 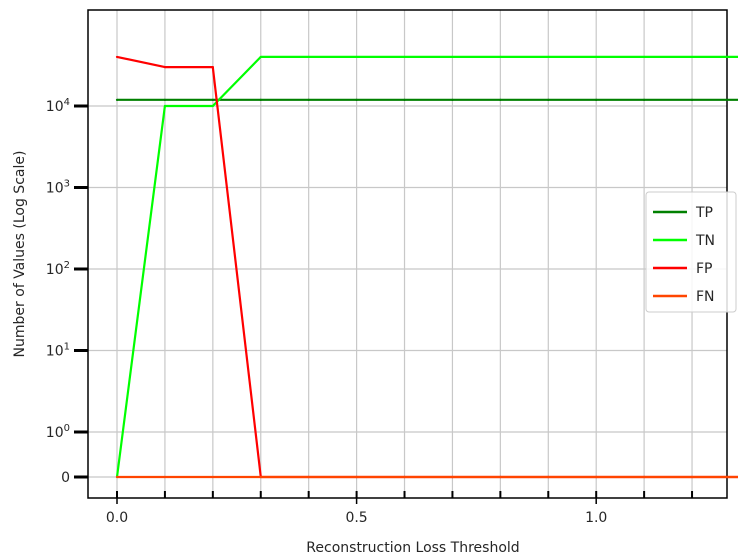 What do you see at coordinates (400, 508) in the screenshot?
I see `x-axis: 0.00.51.01.52.02.5` at bounding box center [400, 508].